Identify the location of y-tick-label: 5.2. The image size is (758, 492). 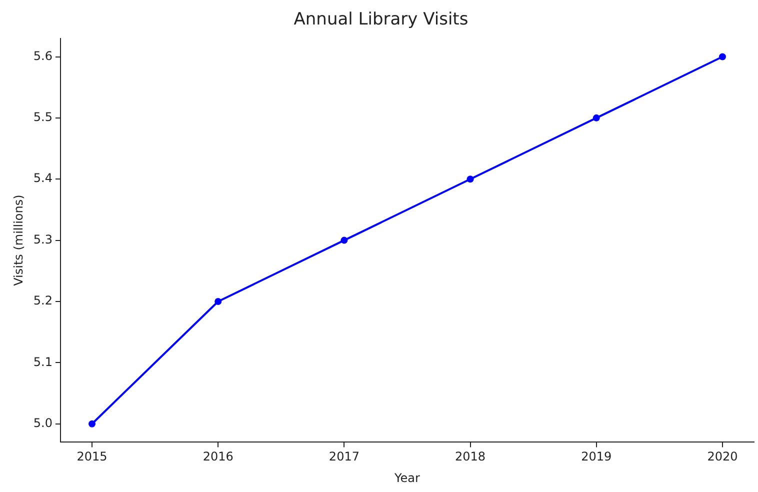
(42, 301).